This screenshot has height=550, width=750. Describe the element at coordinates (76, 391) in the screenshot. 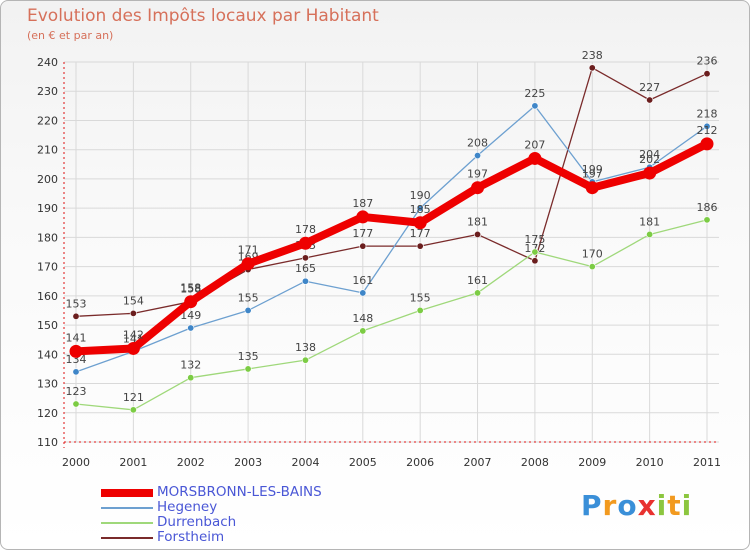

I see `data-label: 123` at that location.